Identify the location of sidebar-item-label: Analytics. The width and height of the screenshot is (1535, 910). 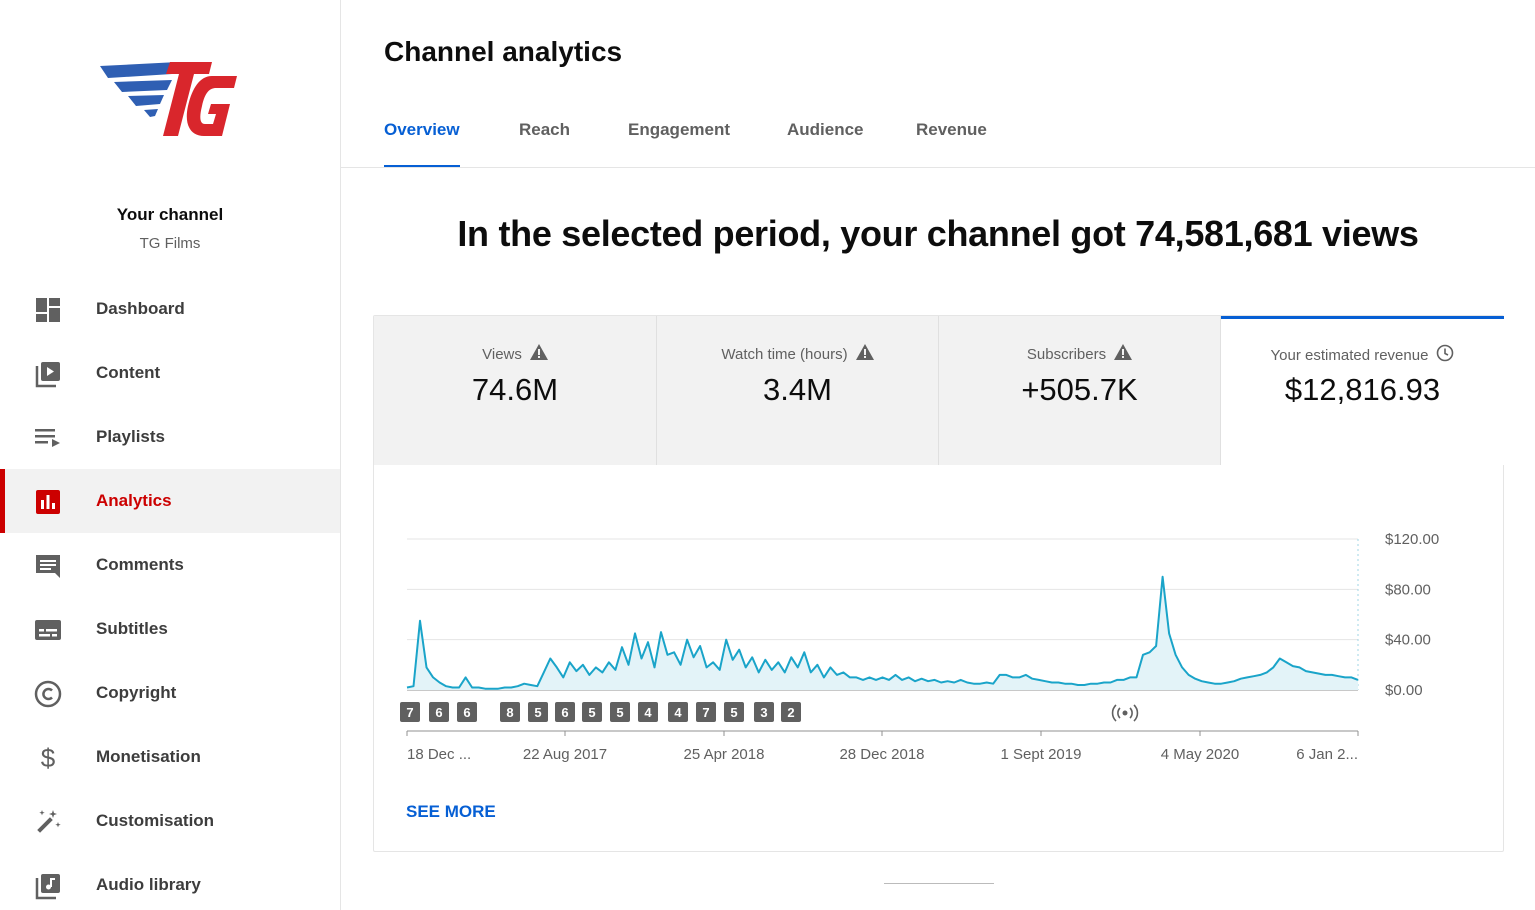
(134, 500).